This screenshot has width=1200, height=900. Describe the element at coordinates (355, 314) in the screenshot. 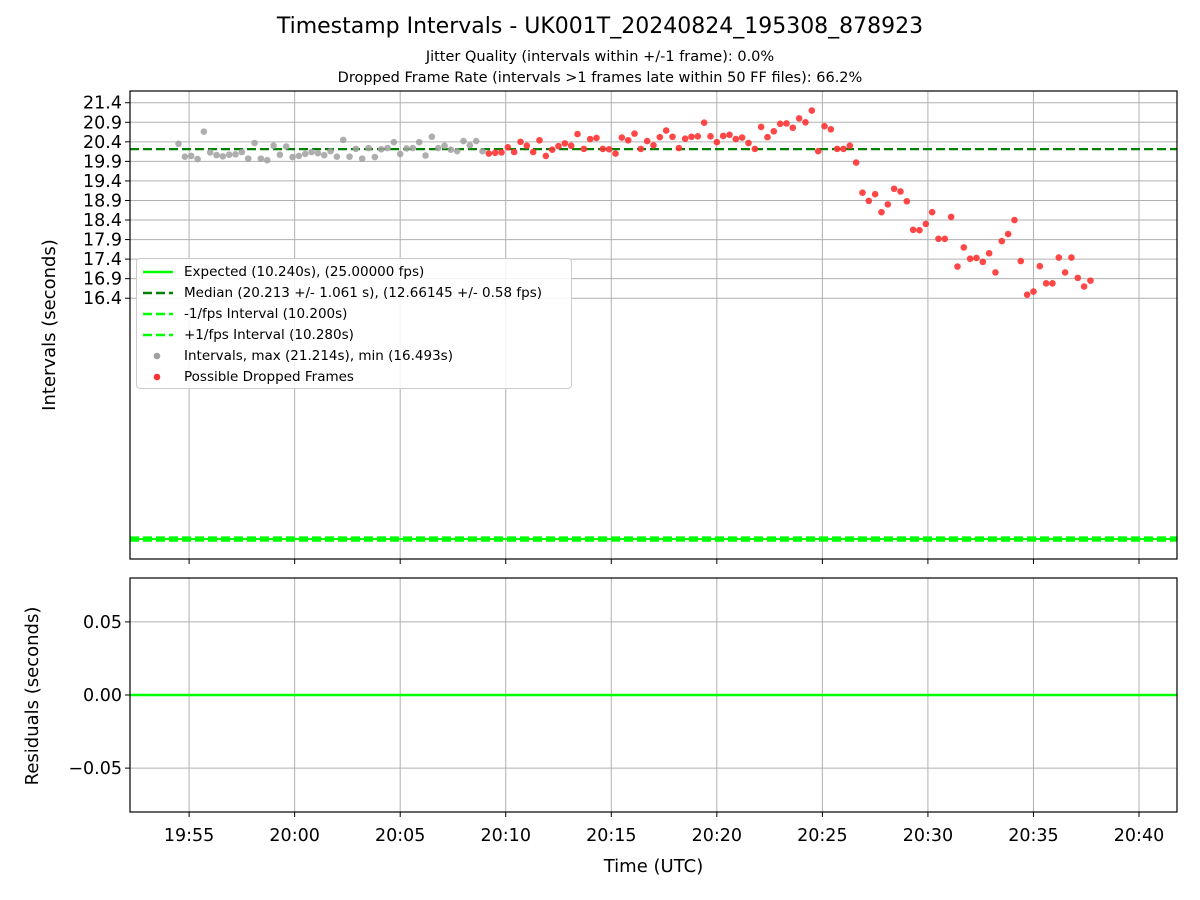

I see `legend-item-minus-fps: -1/fps Interval (10.200s)` at that location.